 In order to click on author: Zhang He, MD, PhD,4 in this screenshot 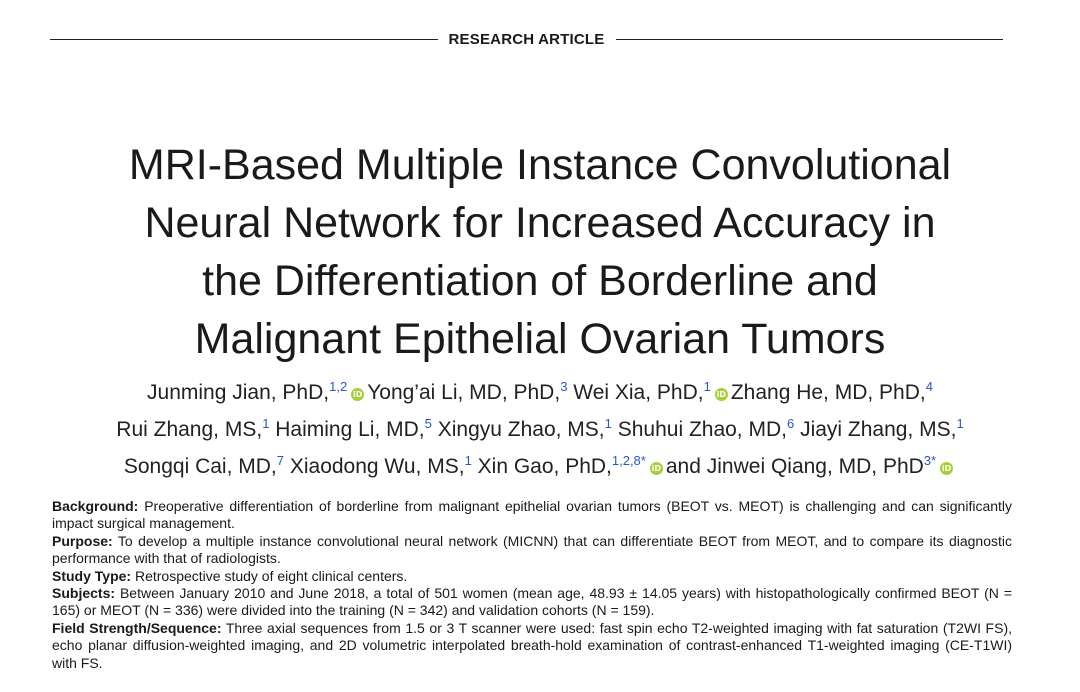, I will do `click(831, 391)`.